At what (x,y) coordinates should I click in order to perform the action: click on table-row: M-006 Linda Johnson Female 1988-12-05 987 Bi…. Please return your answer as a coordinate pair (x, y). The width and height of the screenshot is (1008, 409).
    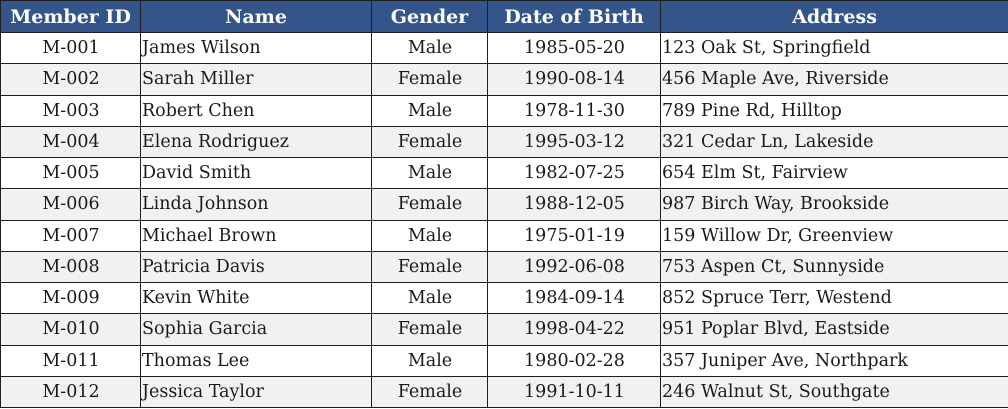
    Looking at the image, I should click on (504, 204).